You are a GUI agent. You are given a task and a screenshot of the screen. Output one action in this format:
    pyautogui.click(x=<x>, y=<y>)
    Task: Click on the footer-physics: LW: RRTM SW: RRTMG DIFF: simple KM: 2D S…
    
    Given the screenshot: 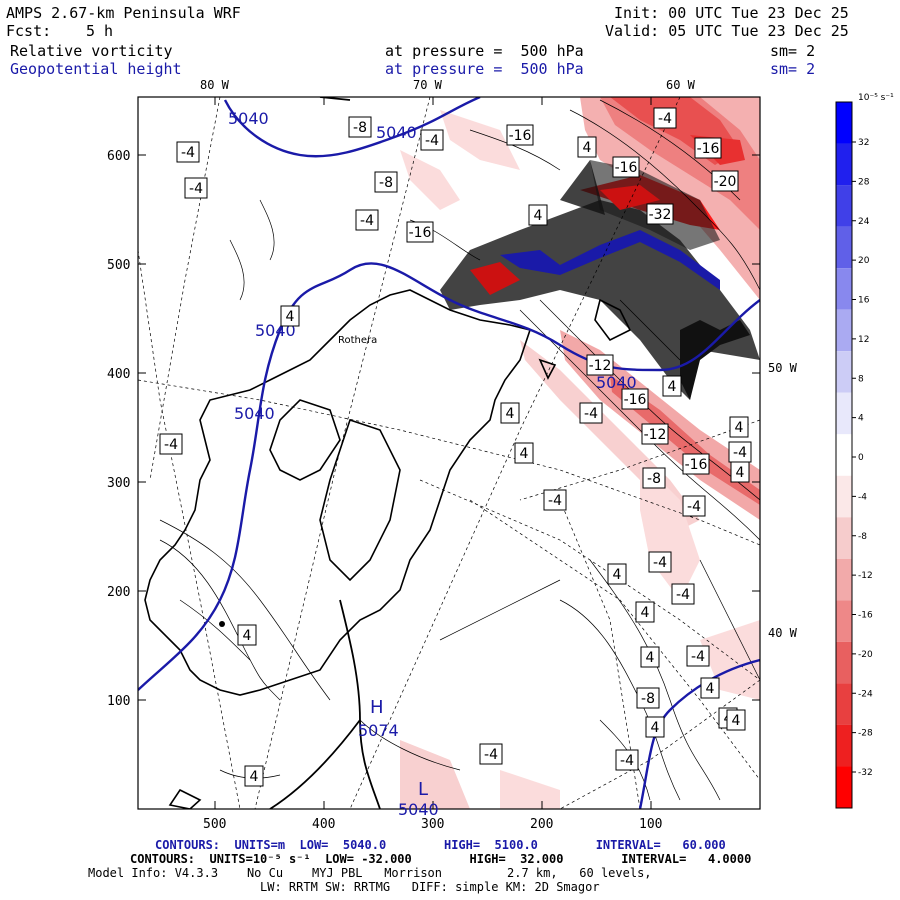 What is the action you would take?
    pyautogui.click(x=430, y=887)
    